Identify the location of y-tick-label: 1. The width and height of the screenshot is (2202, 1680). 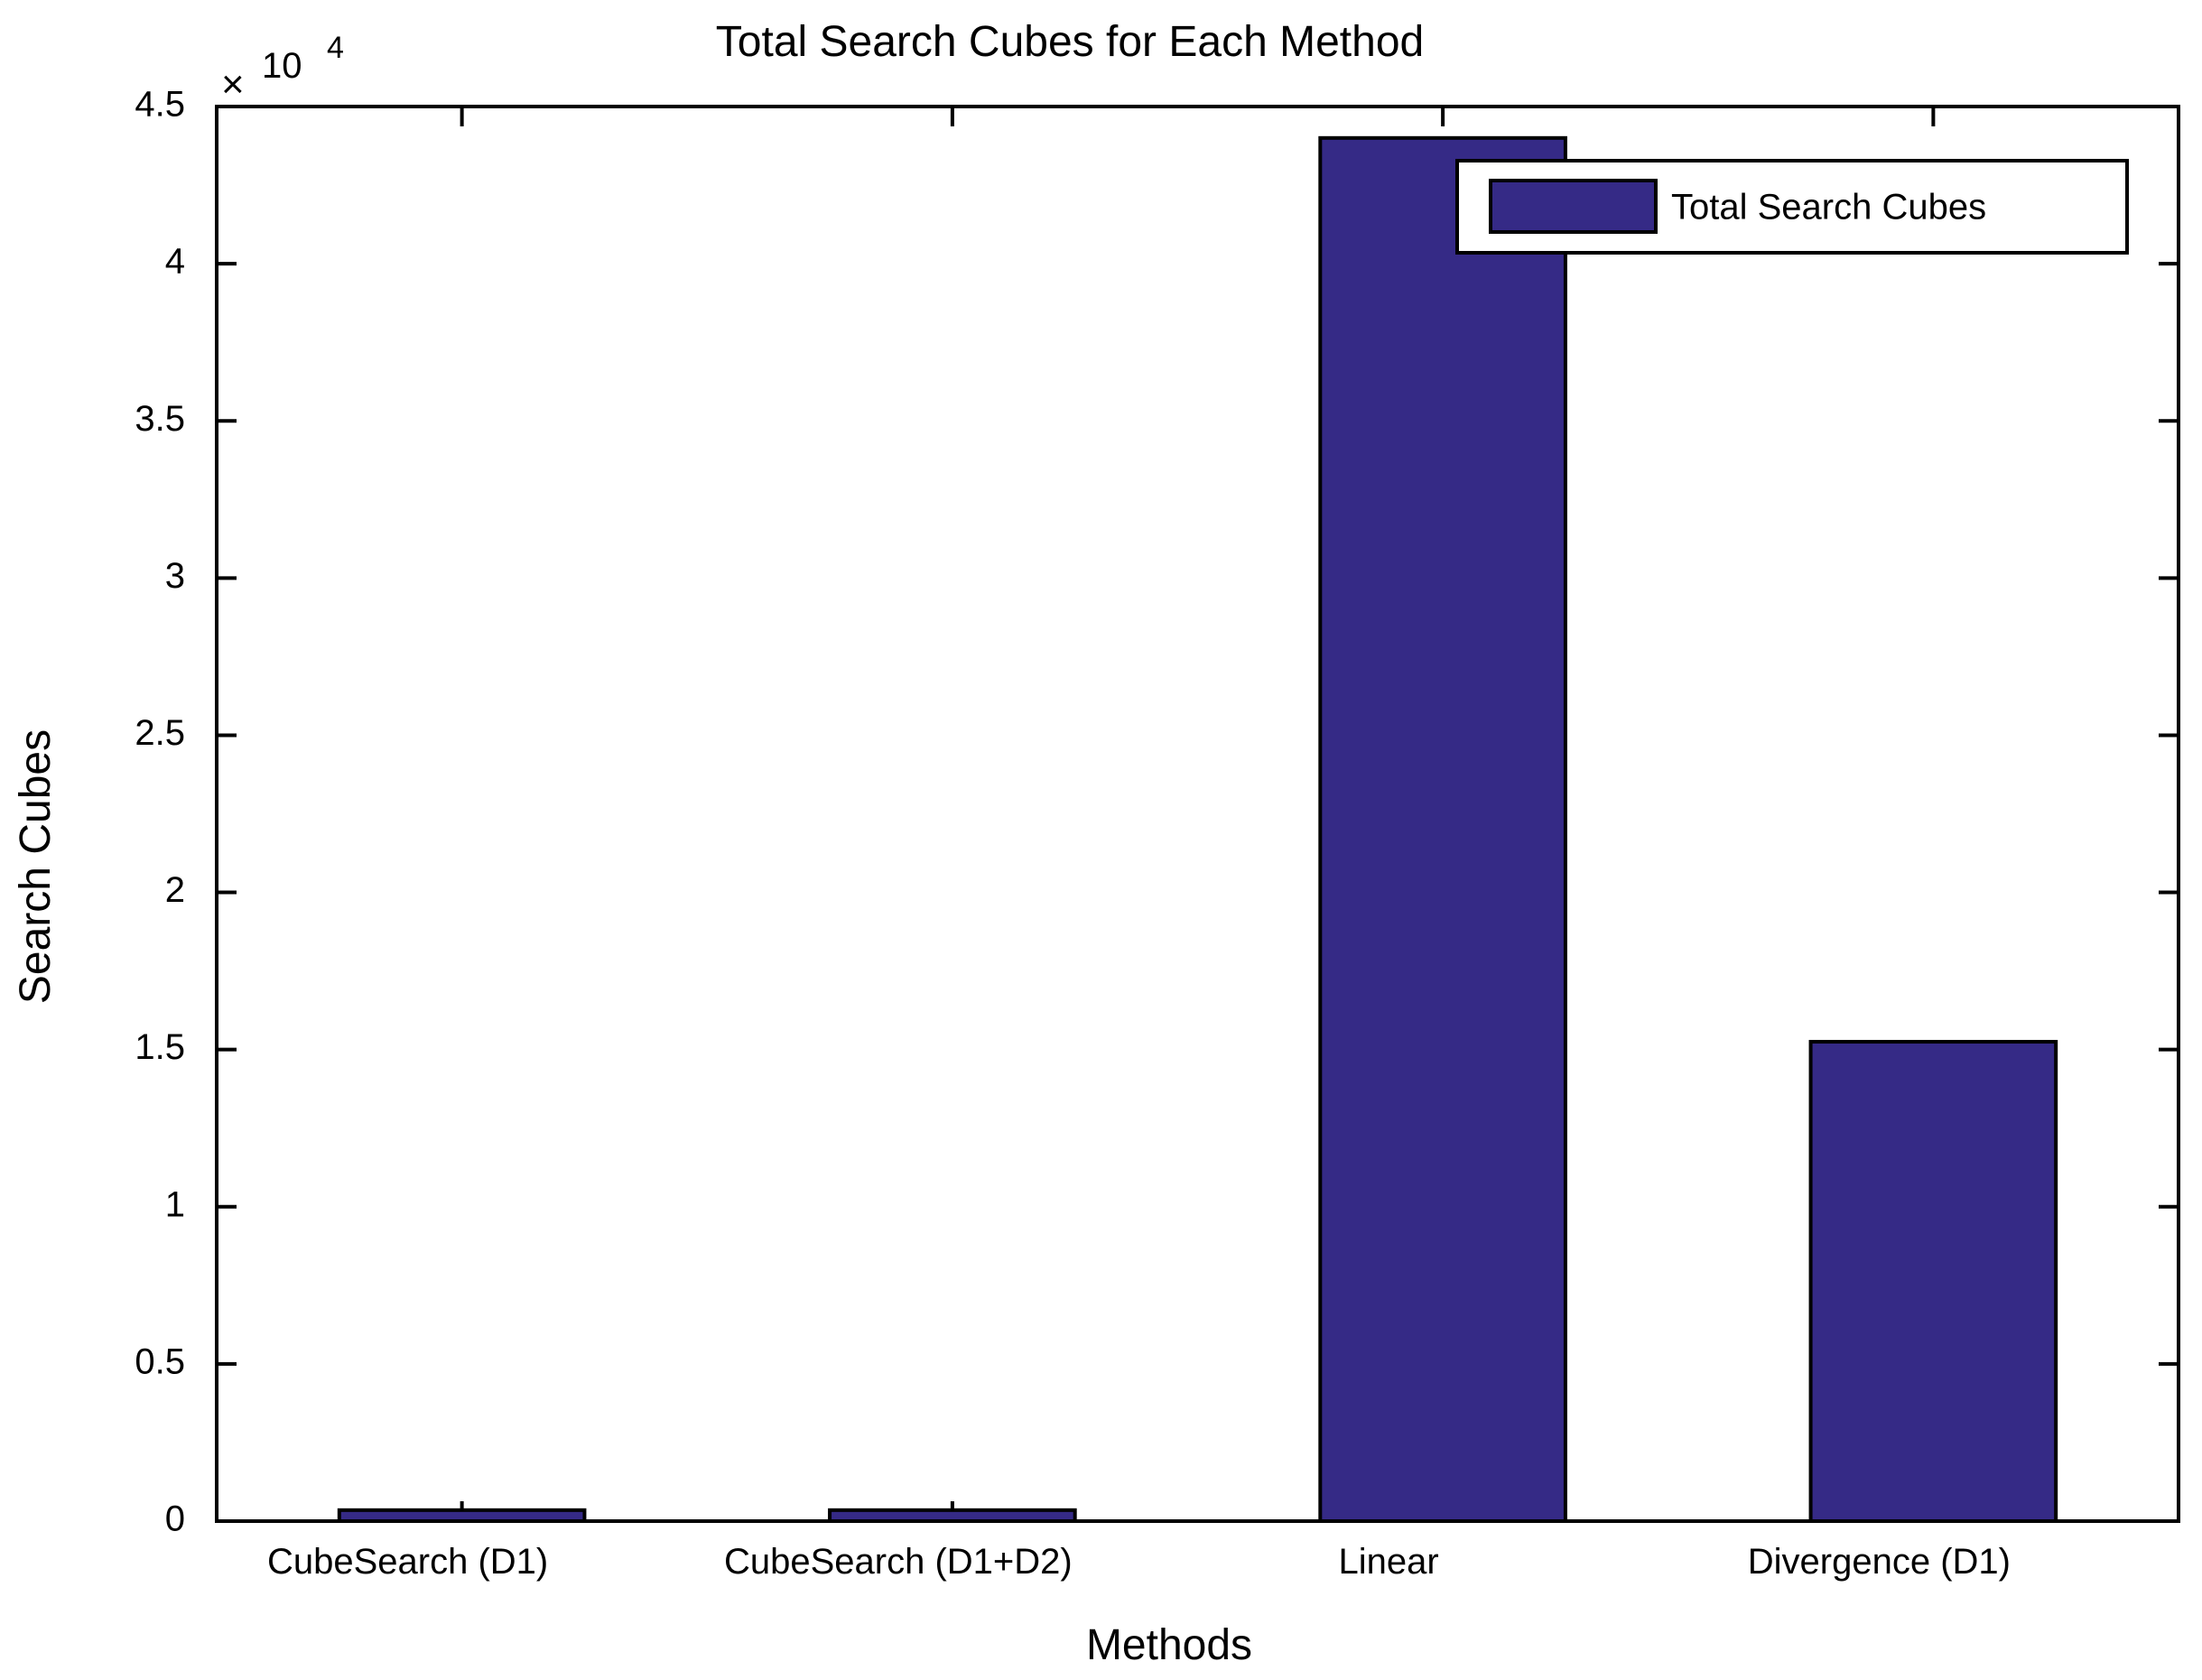
(175, 1204).